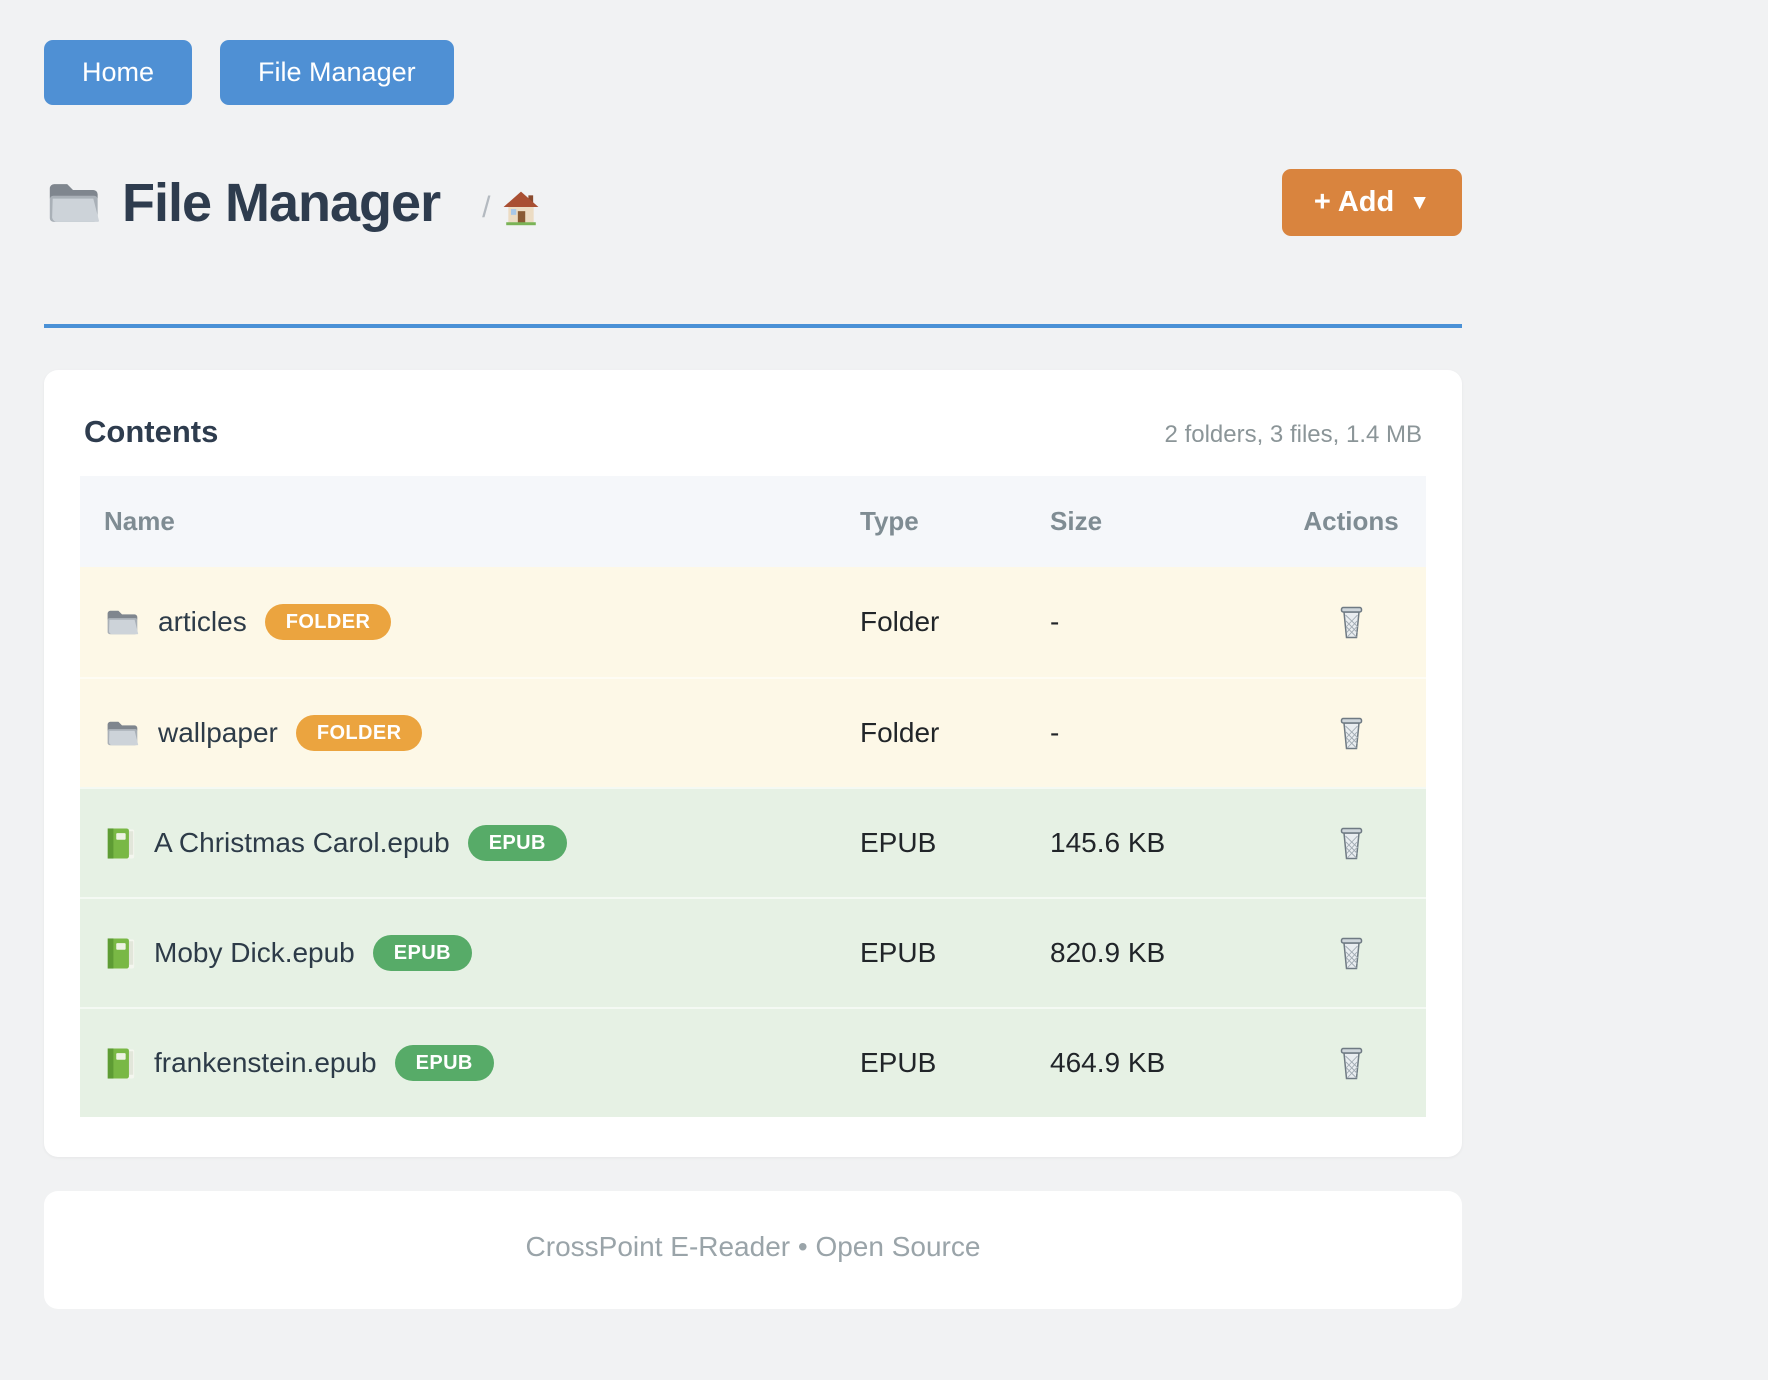  I want to click on file-name: Moby Dick.epub, so click(254, 952).